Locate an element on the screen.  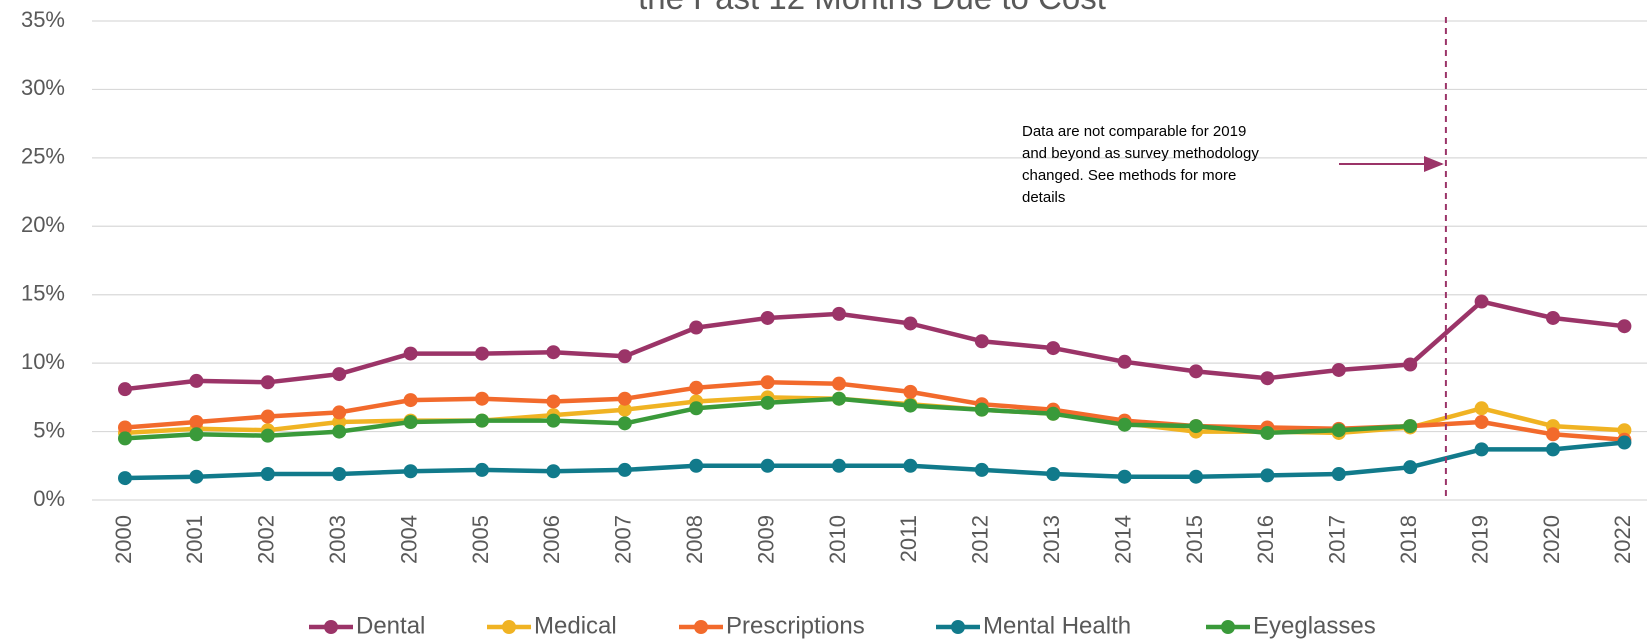
legend-label: Dental is located at coordinates (390, 625).